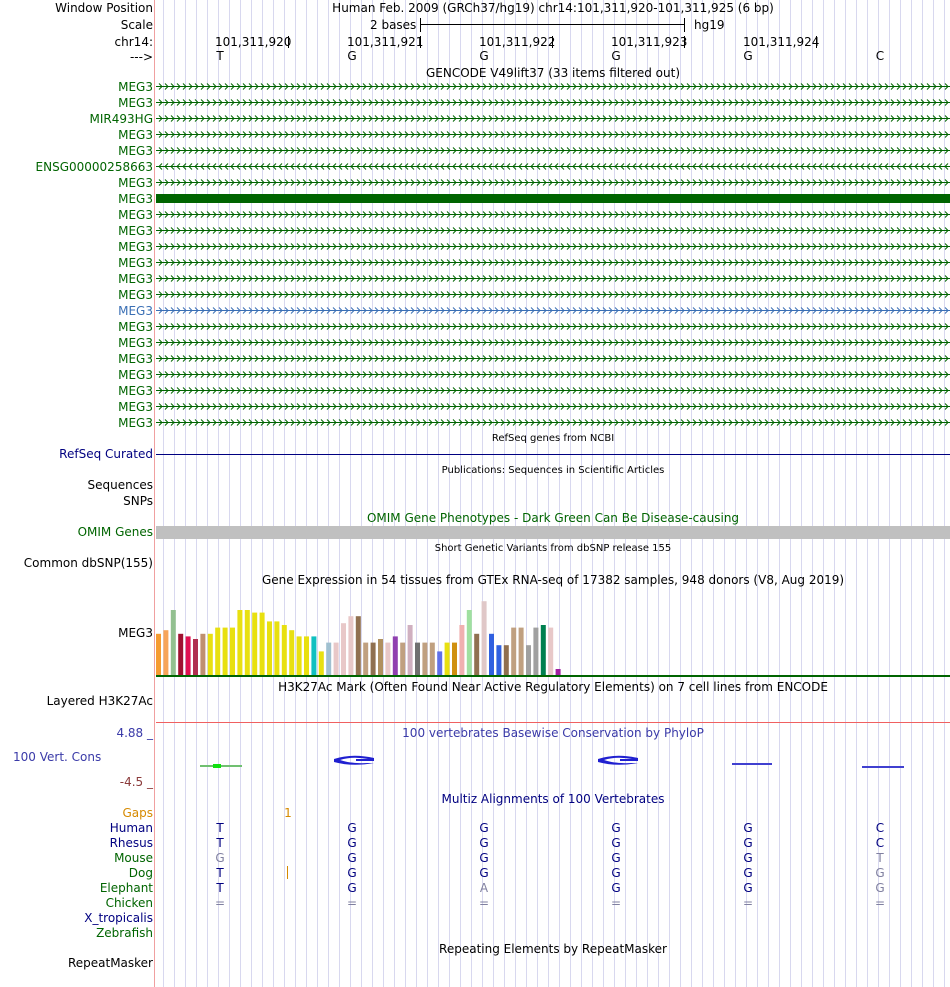 Image resolution: width=950 pixels, height=987 pixels. What do you see at coordinates (138, 501) in the screenshot?
I see `snps-label: SNPs` at bounding box center [138, 501].